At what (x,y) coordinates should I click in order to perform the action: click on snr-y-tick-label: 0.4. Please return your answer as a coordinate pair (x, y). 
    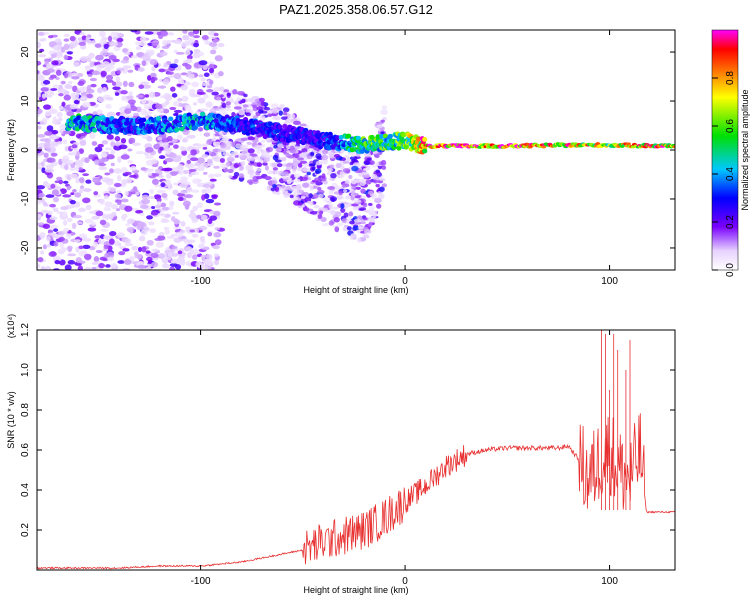
    Looking at the image, I should click on (25, 490).